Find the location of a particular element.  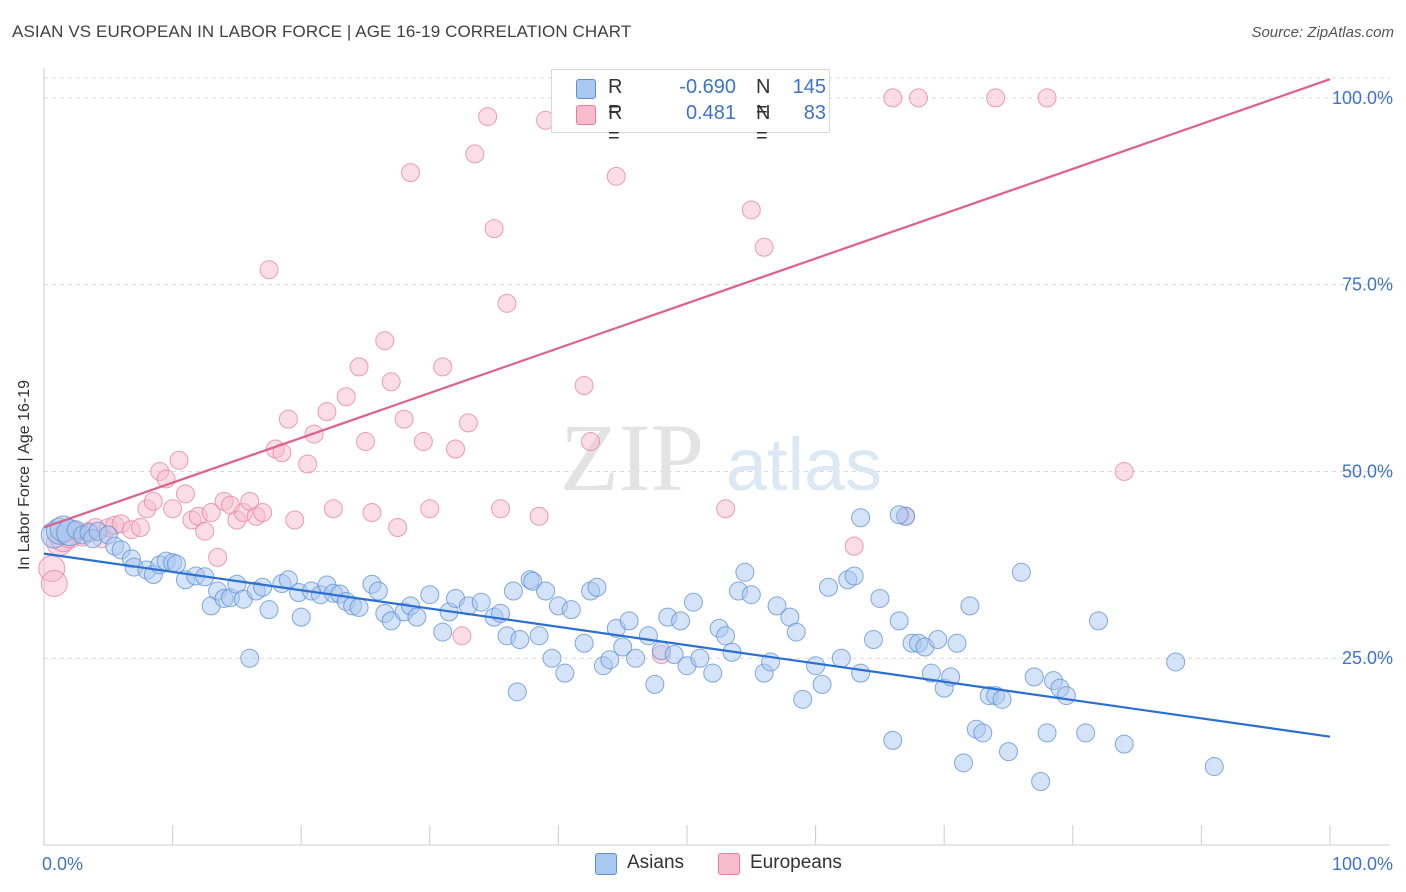

watermark-atlas: atlas is located at coordinates (804, 464).